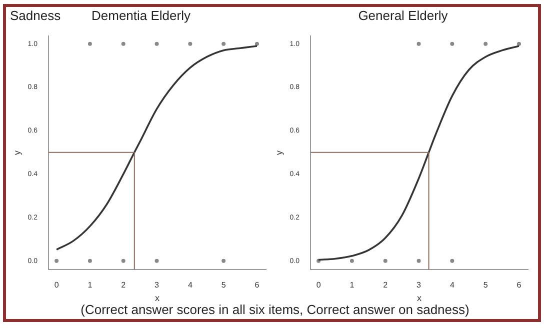  Describe the element at coordinates (403, 15) in the screenshot. I see `chart-title: General Elderly` at that location.